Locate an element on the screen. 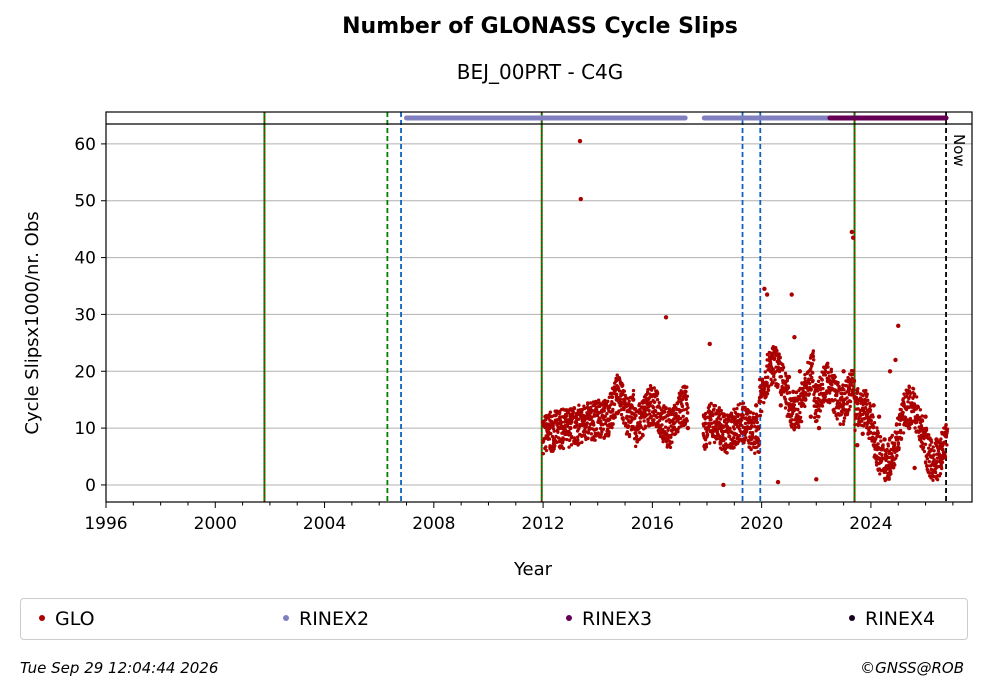 Image resolution: width=992 pixels, height=699 pixels. footer-copyright: ©GNSS@ROB is located at coordinates (912, 668).